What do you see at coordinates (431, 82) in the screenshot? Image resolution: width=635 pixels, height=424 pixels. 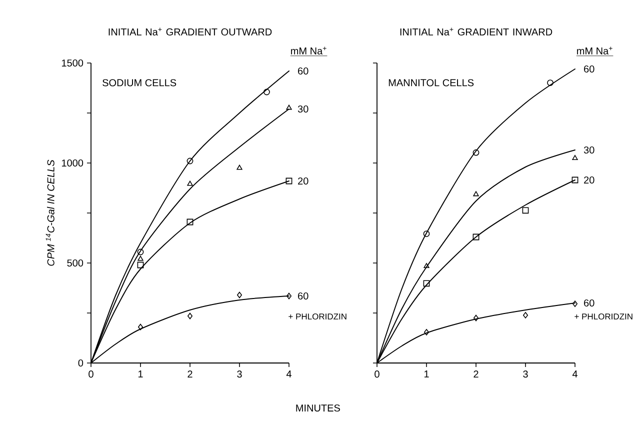 I see `annotation: MANNITOL CELLS` at bounding box center [431, 82].